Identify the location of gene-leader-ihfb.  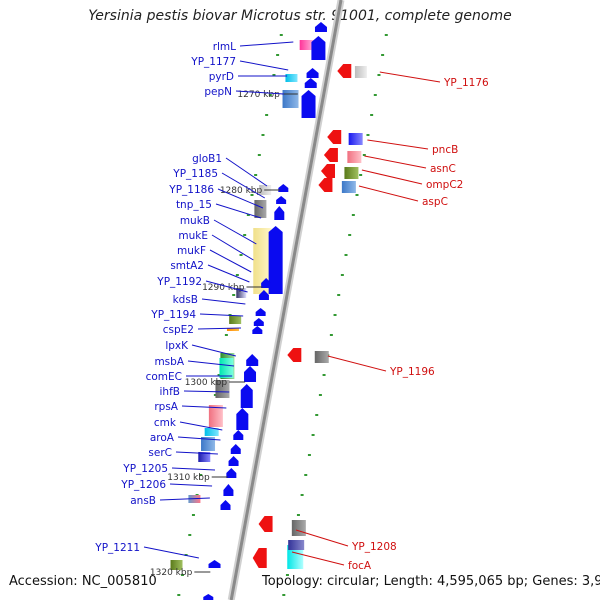
(206, 391).